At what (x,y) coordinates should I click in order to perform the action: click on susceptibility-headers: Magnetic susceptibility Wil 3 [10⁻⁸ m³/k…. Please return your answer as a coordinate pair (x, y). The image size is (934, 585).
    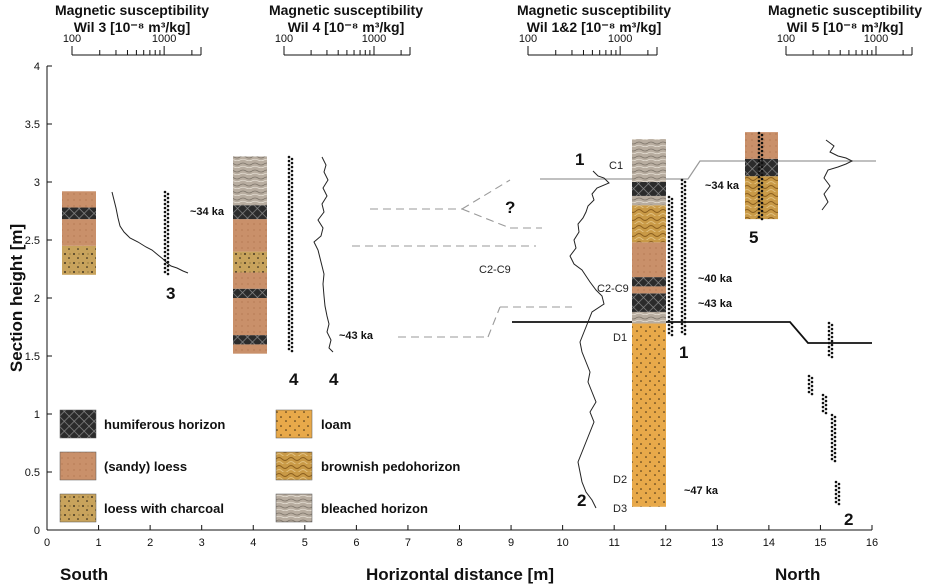
    Looking at the image, I should click on (488, 18).